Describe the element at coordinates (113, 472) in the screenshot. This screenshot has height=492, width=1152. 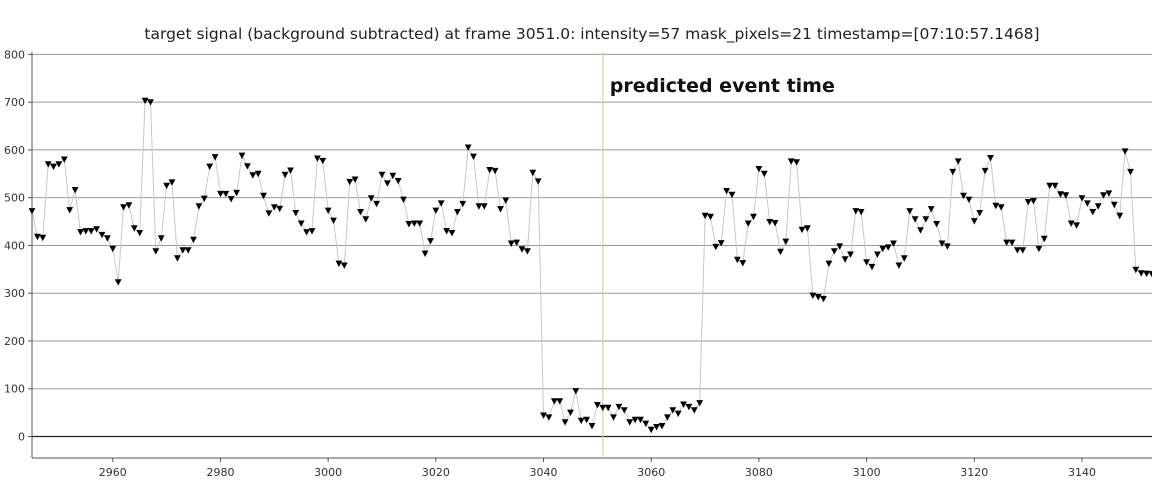
I see `x-tick-label-2960: 2960` at that location.